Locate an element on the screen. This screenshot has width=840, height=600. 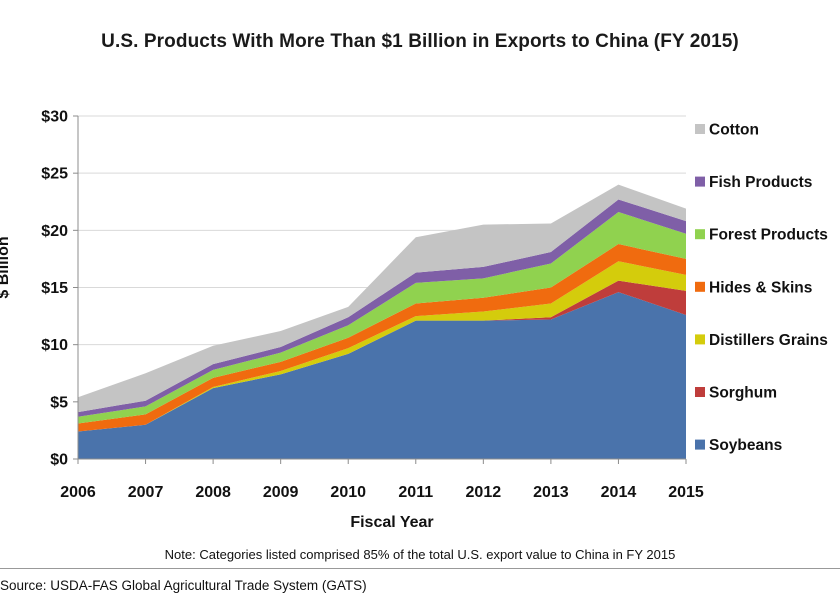
x-tick-label-2014: 2014 is located at coordinates (619, 492).